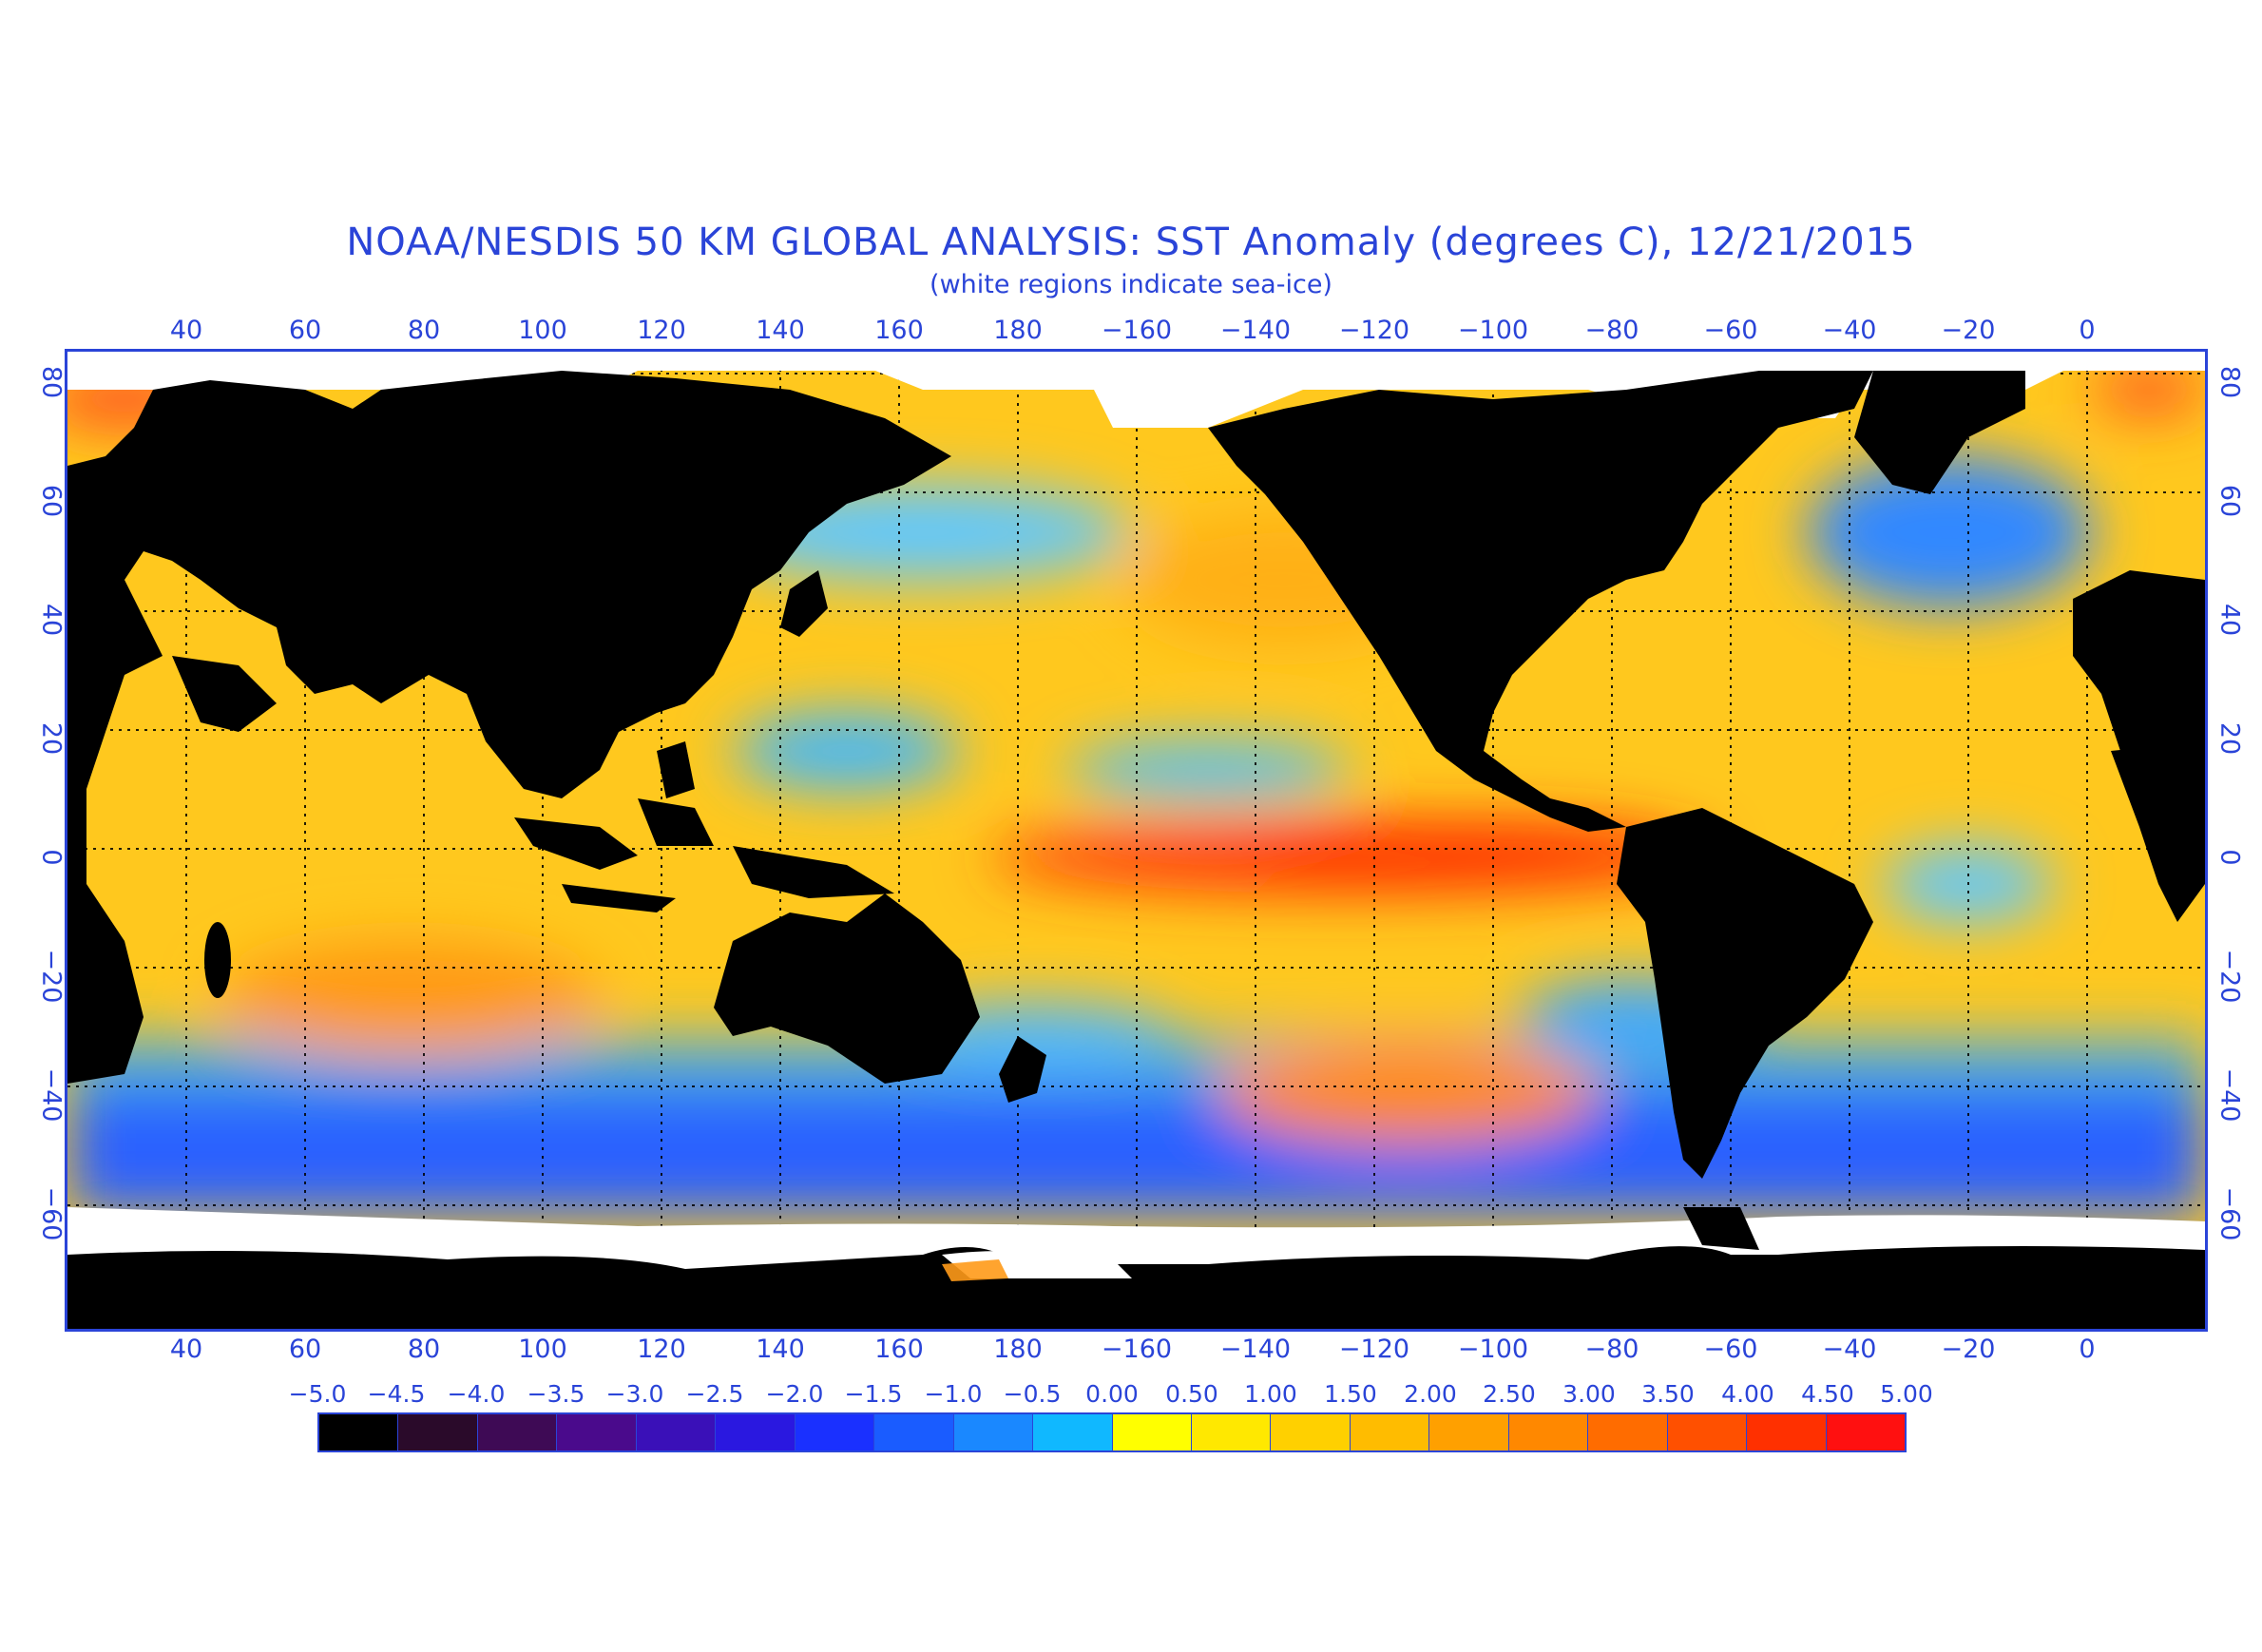  What do you see at coordinates (556, 1394) in the screenshot?
I see `colorbar-tick: −3.5` at bounding box center [556, 1394].